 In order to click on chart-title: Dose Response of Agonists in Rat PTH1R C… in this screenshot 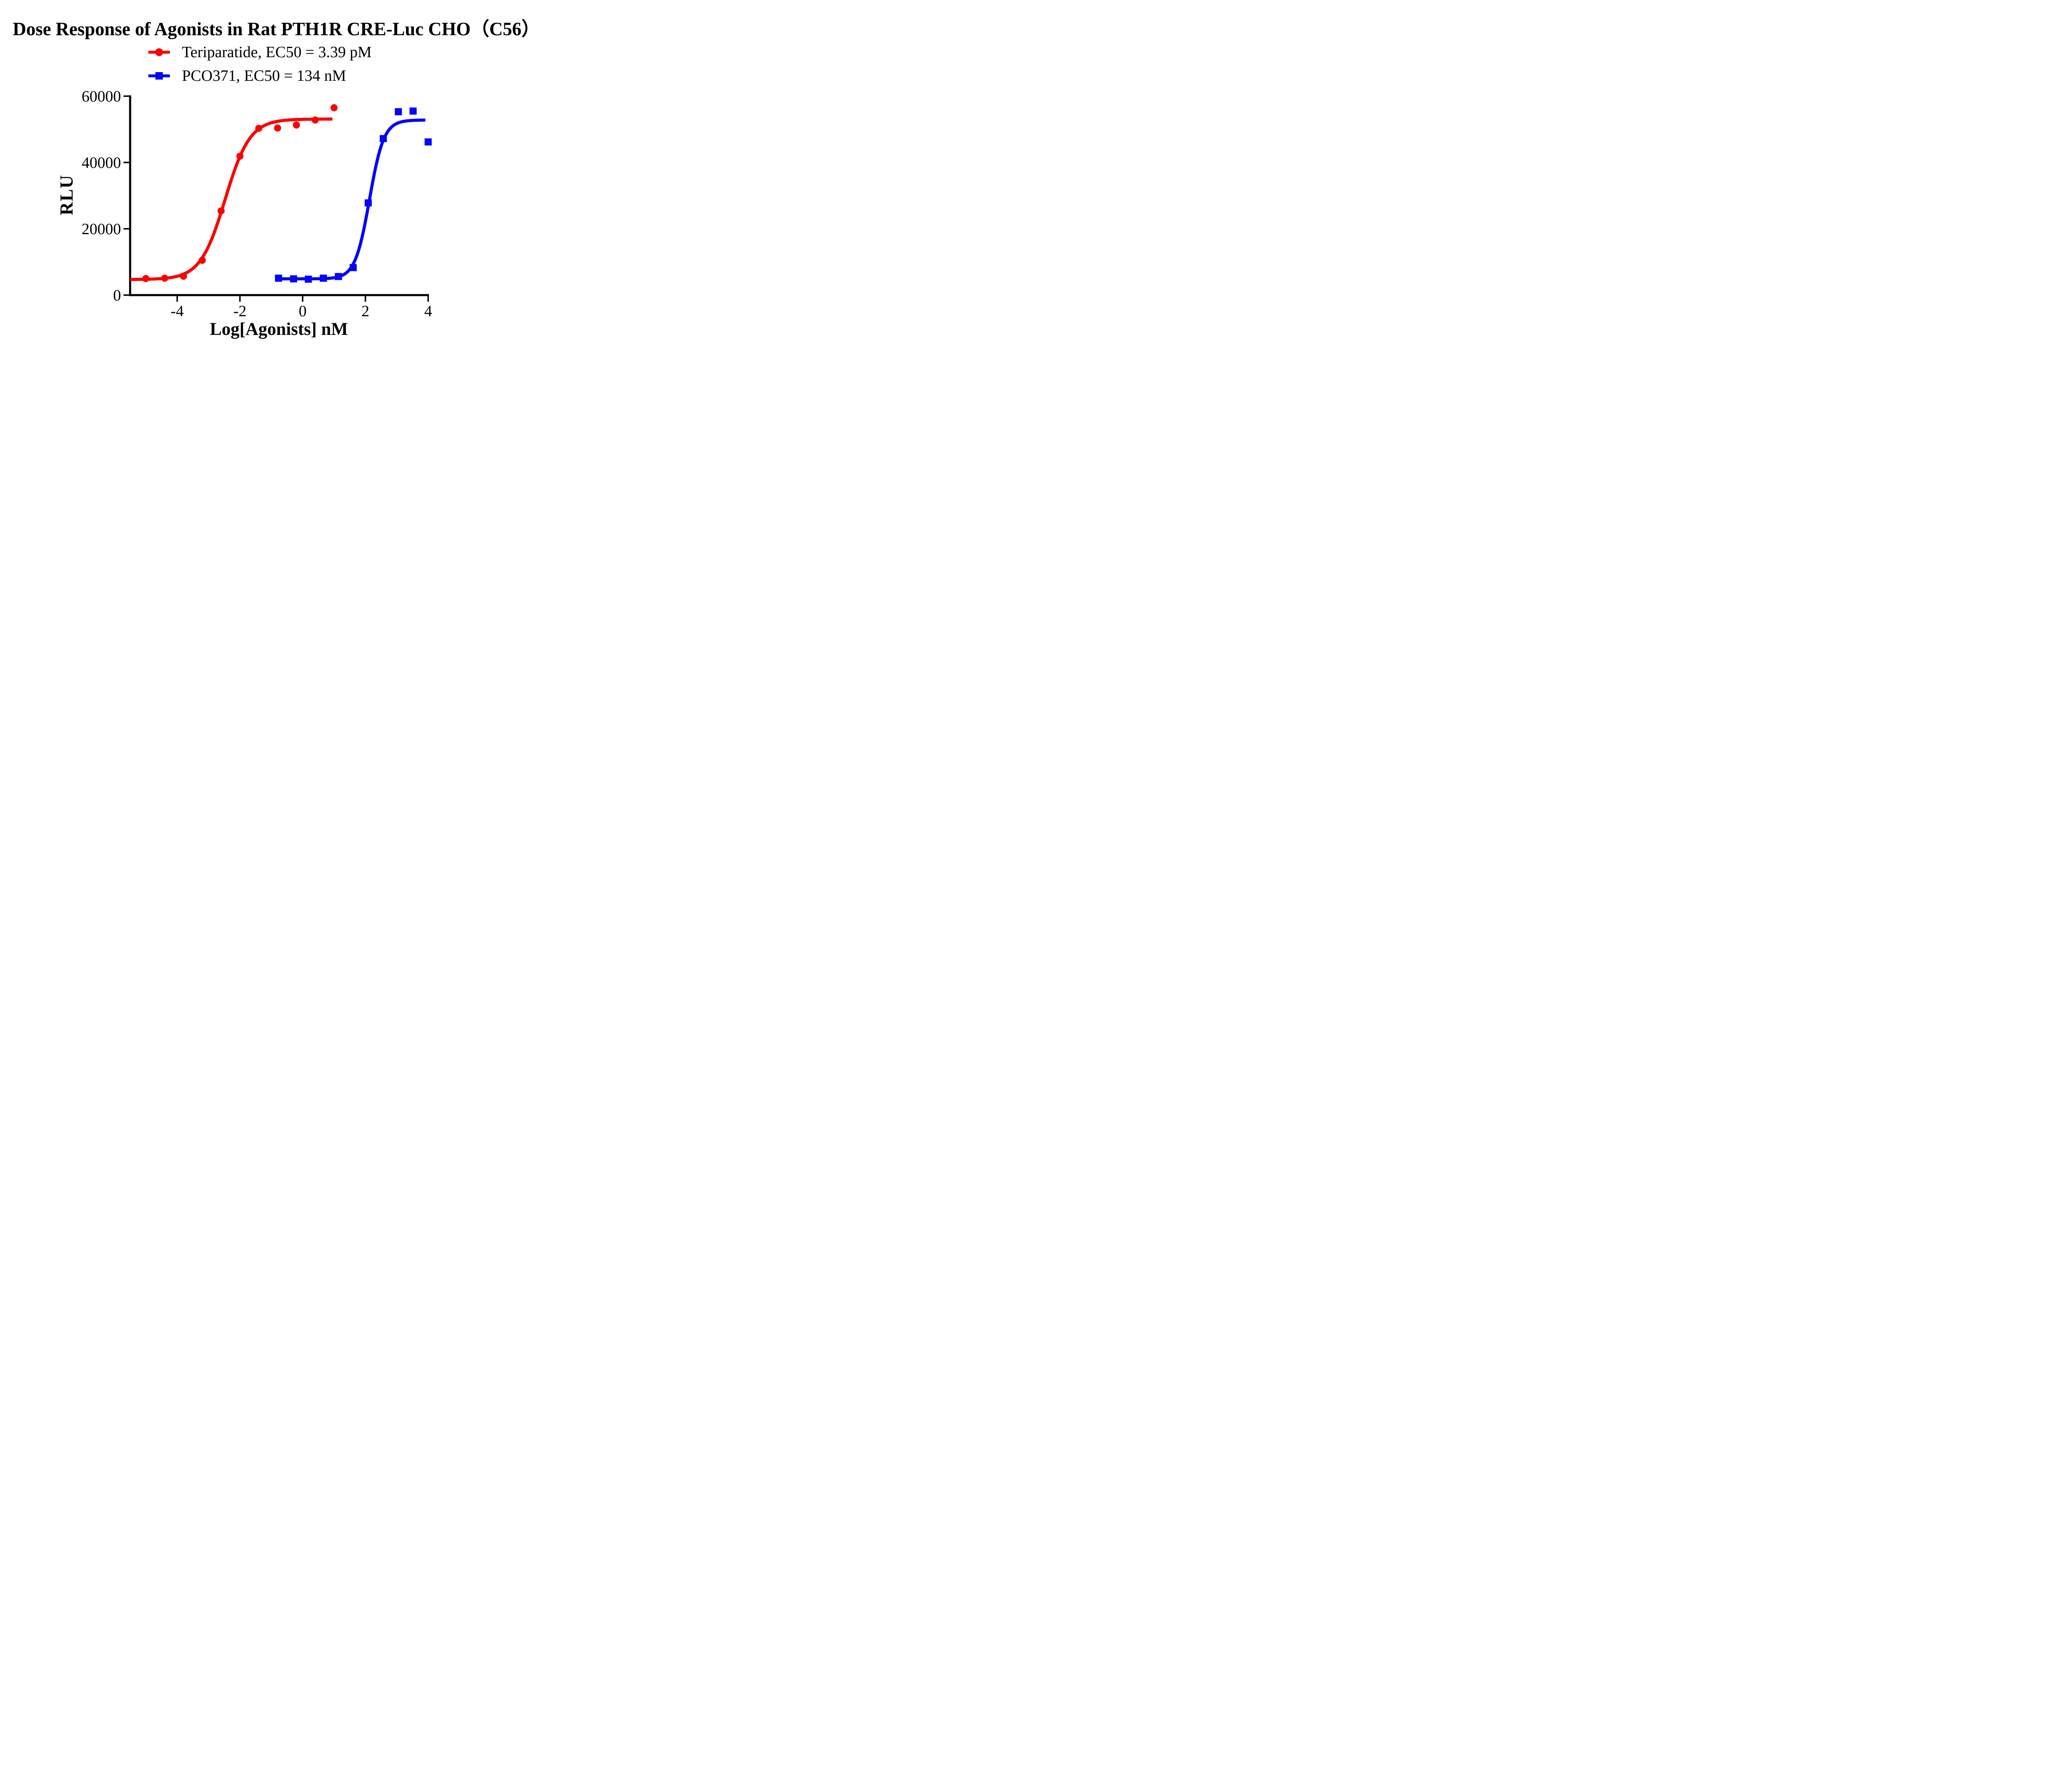, I will do `click(276, 29)`.